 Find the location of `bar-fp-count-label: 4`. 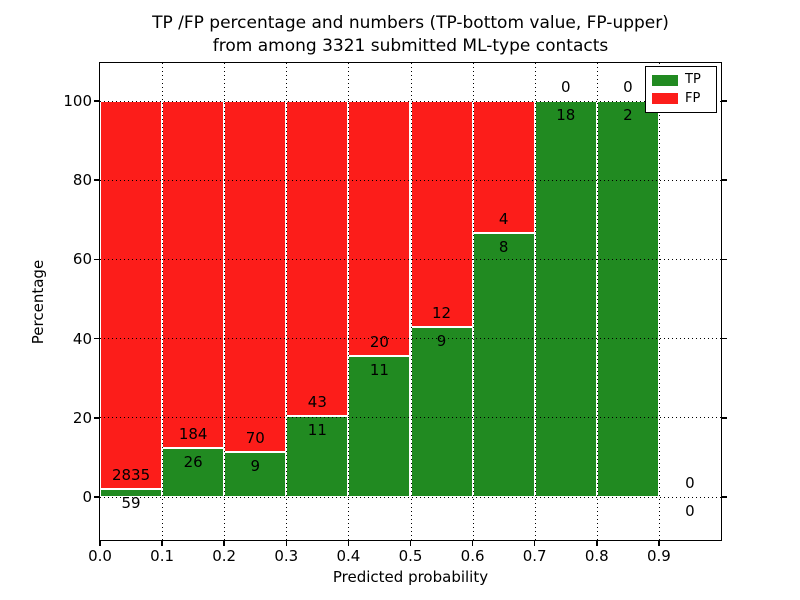

bar-fp-count-label: 4 is located at coordinates (503, 219).